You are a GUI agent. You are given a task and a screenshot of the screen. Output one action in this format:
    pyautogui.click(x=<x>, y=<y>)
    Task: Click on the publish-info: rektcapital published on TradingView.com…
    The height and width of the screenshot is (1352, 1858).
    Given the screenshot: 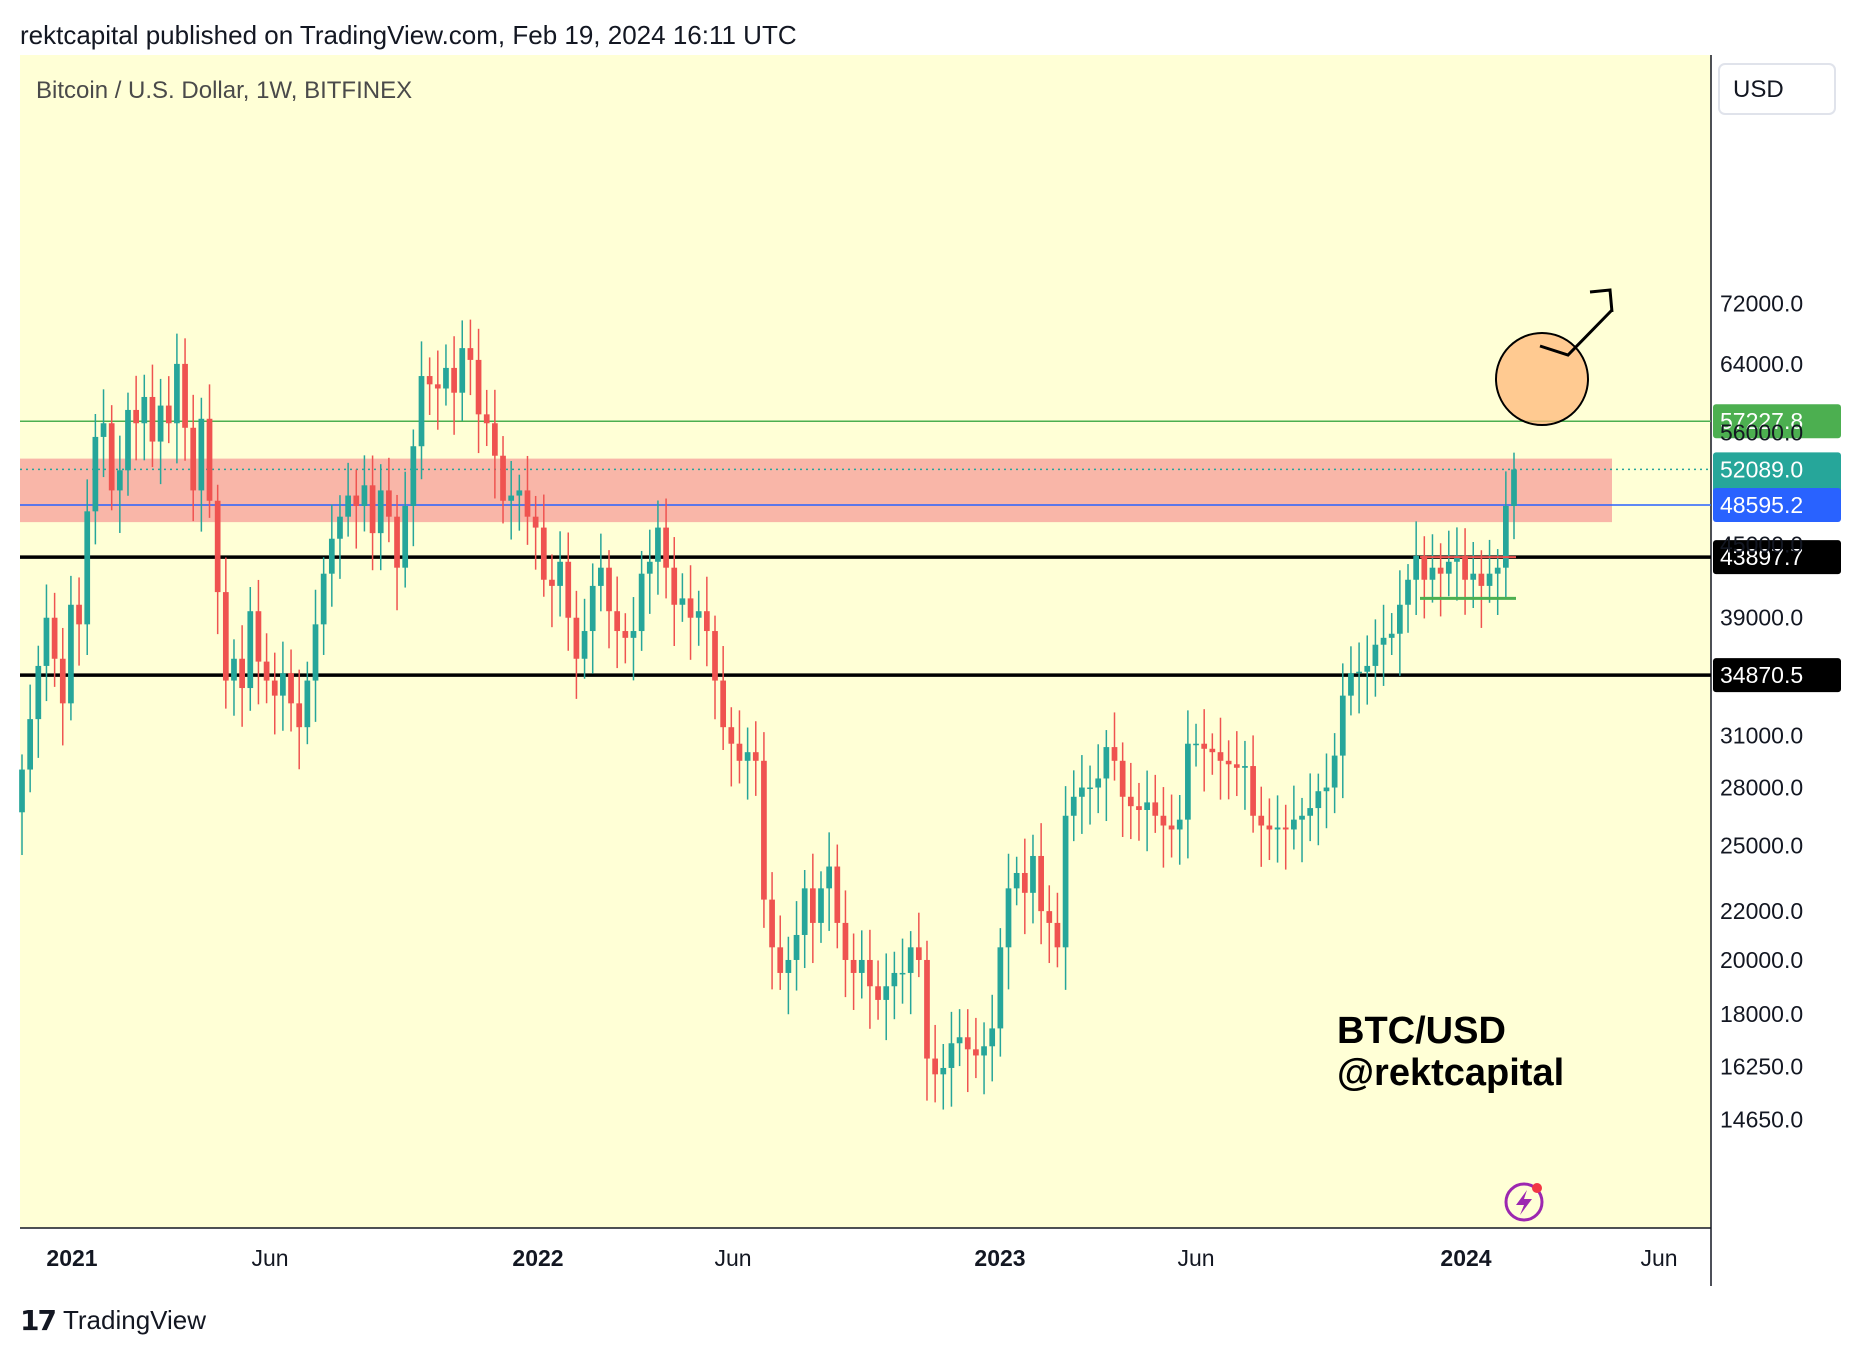 What is the action you would take?
    pyautogui.click(x=408, y=35)
    